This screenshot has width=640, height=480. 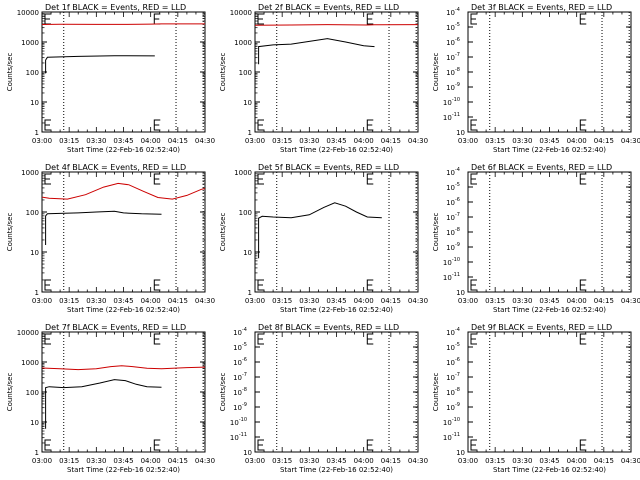 I want to click on y-tick-label: 10⁻⁸, so click(x=240, y=392).